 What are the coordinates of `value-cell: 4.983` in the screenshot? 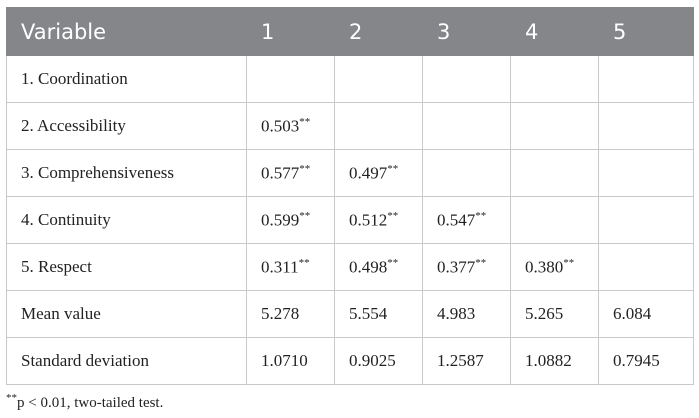 It's located at (466, 314).